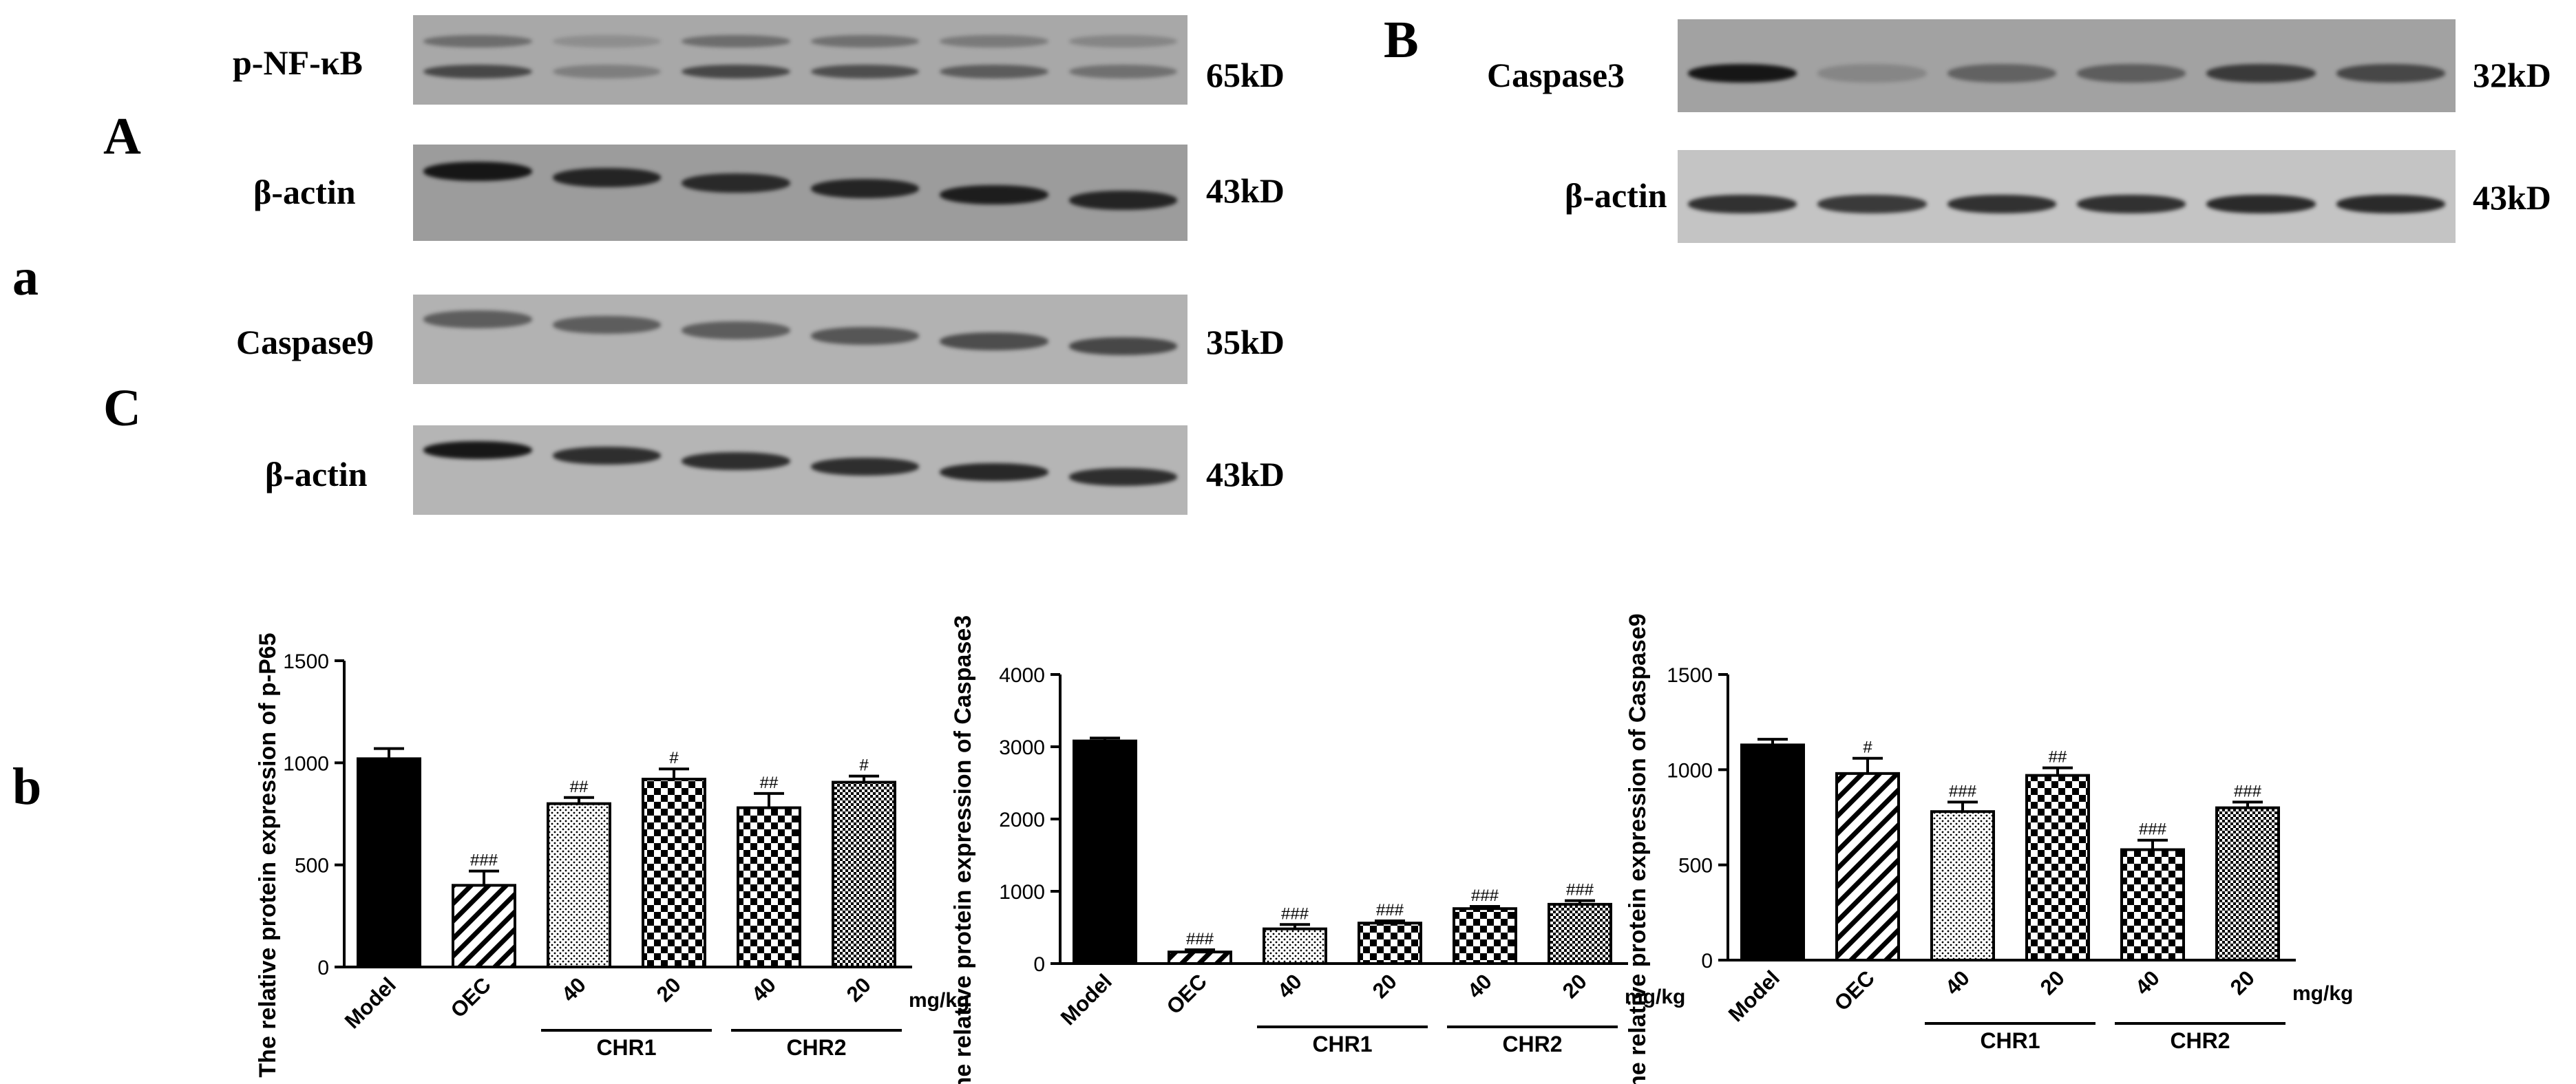  I want to click on y-tick-label: 1000, so click(306, 763).